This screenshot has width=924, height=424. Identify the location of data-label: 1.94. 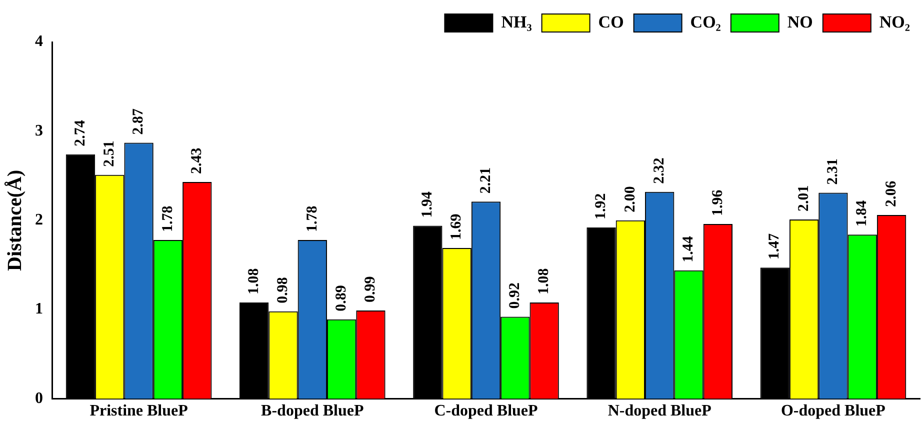
(428, 204).